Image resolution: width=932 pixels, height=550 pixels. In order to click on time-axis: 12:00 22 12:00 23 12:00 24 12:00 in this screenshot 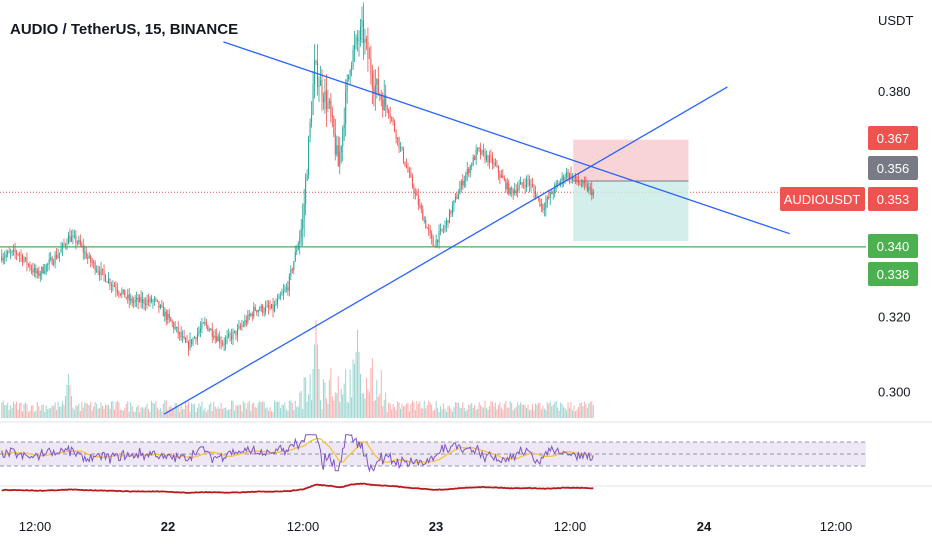, I will do `click(436, 526)`.